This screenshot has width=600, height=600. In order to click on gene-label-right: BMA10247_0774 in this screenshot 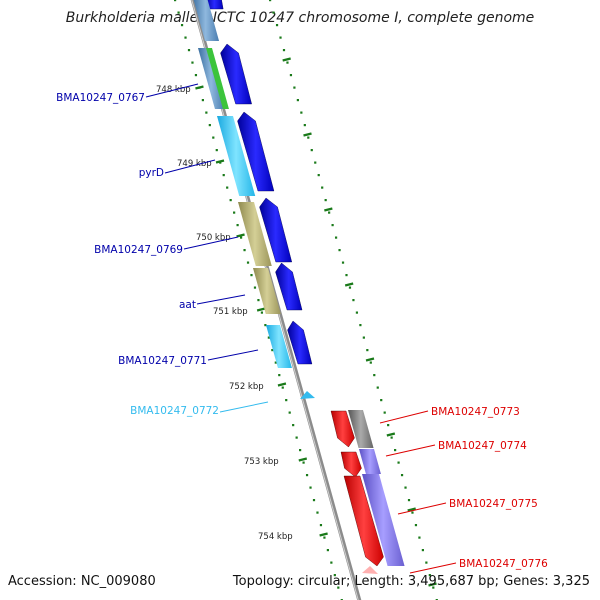, I will do `click(482, 446)`.